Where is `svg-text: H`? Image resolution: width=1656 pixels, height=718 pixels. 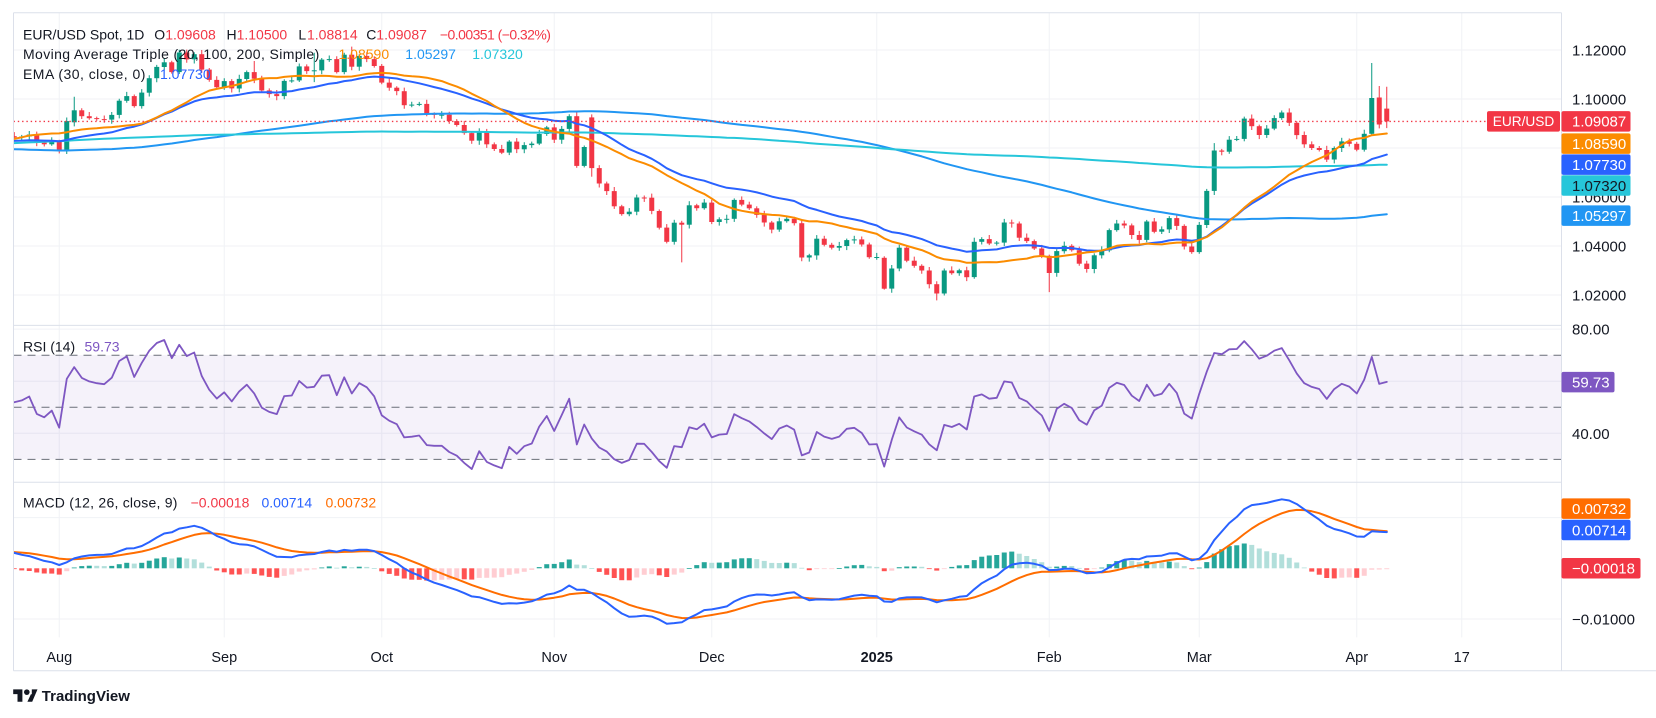
svg-text: H is located at coordinates (232, 35).